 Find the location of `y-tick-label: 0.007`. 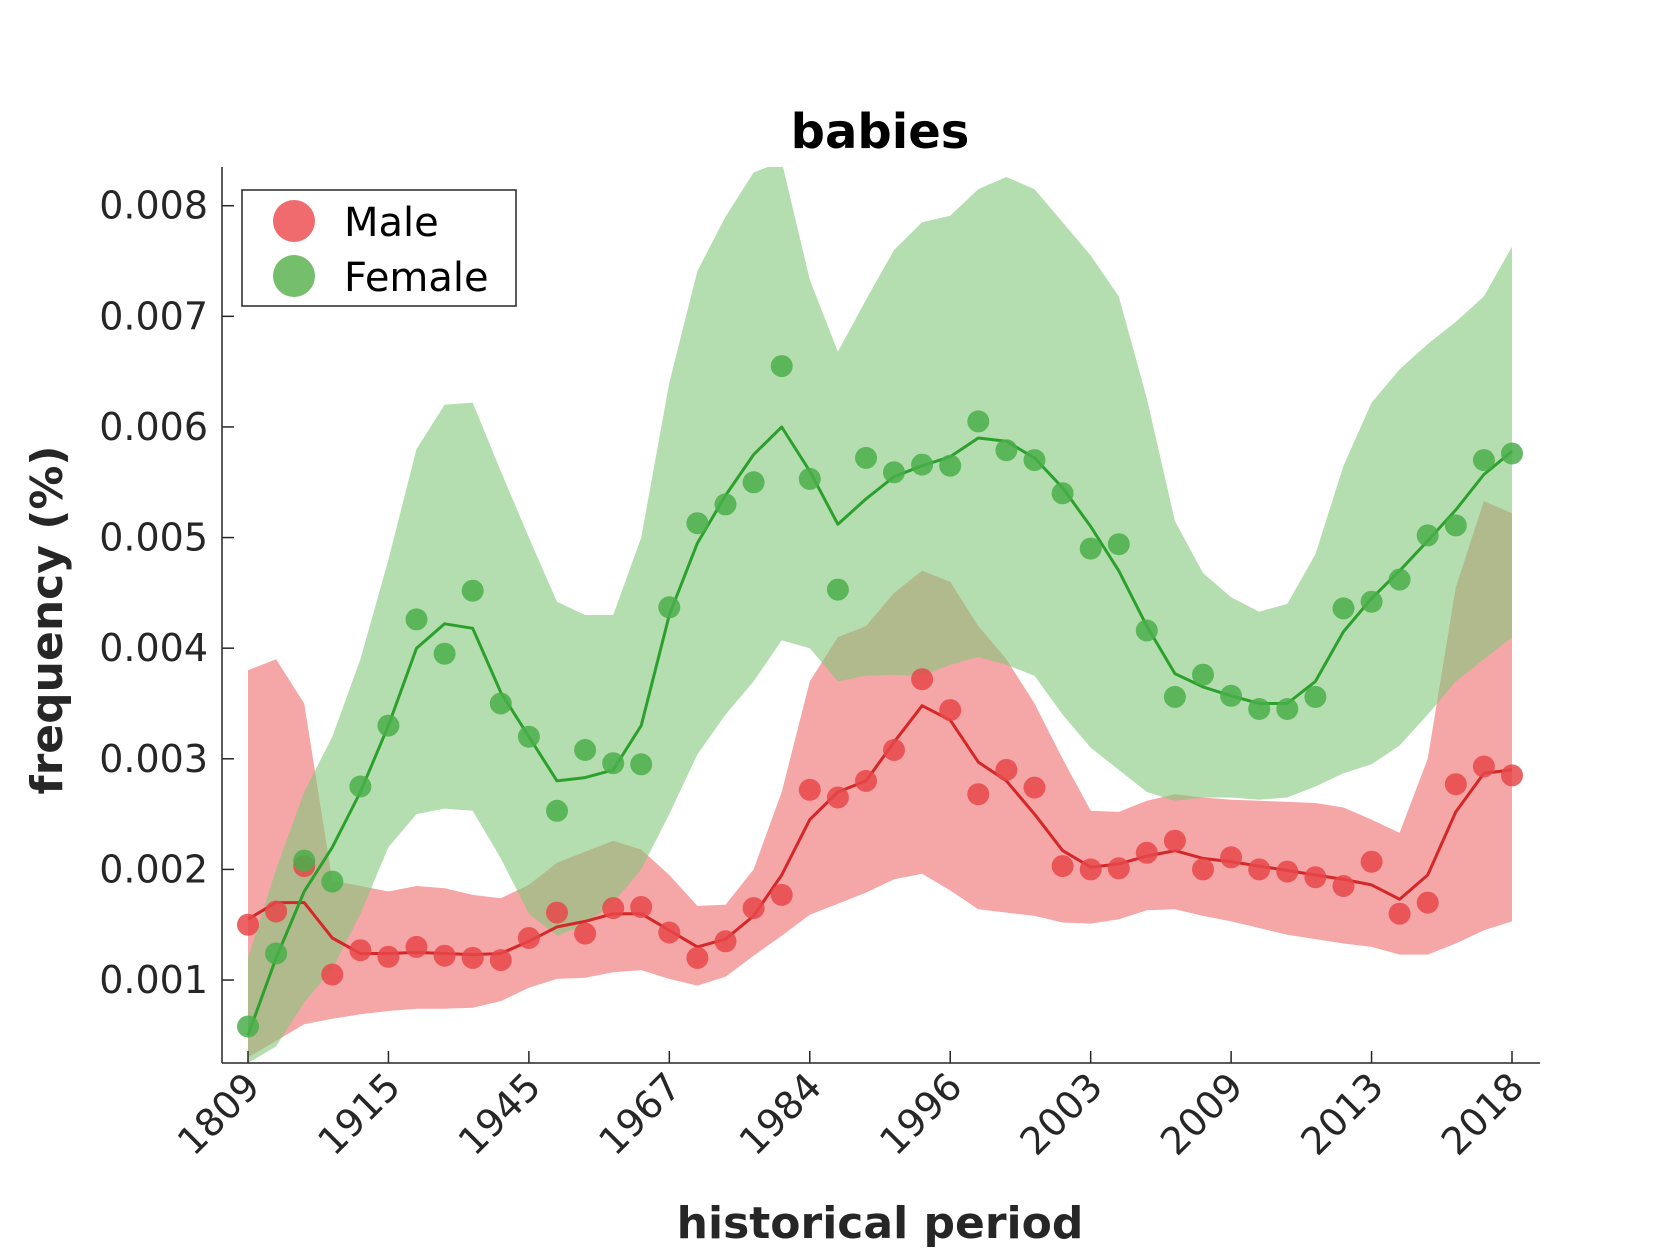

y-tick-label: 0.007 is located at coordinates (153, 316).